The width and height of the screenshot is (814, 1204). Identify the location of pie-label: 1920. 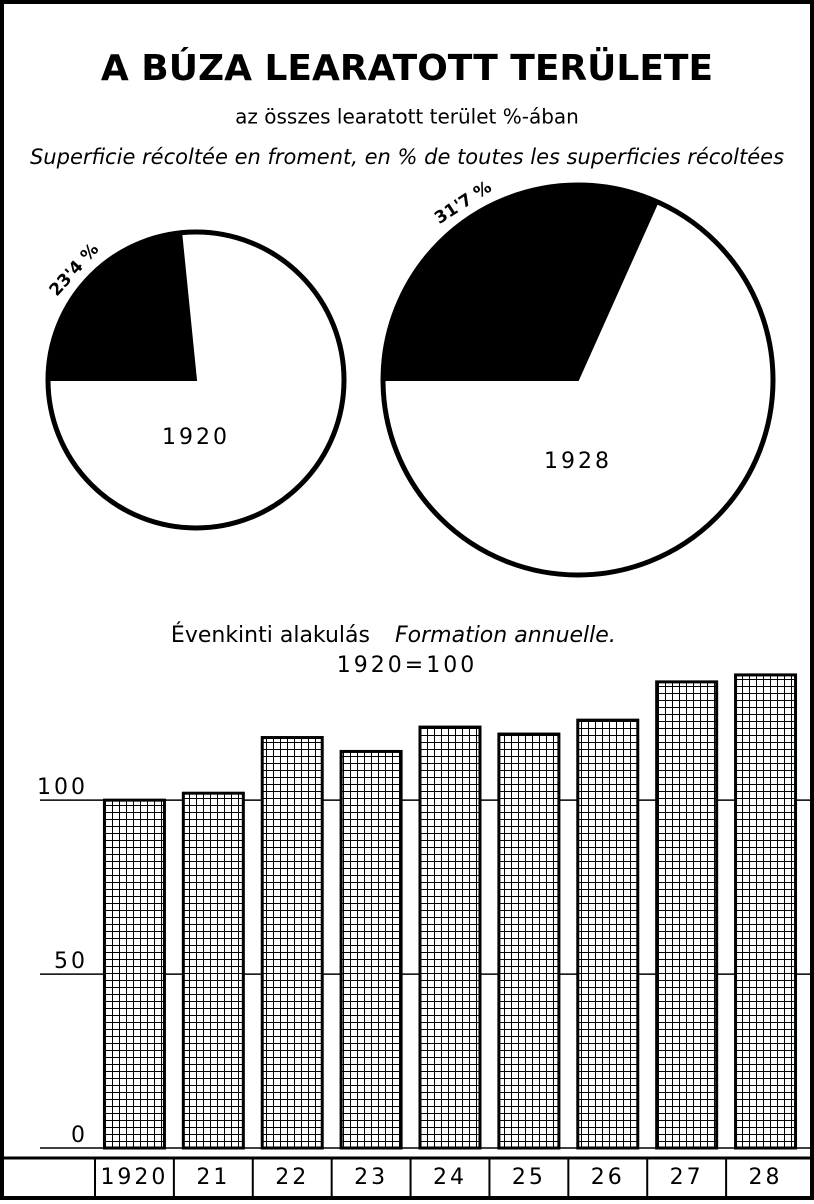
(196, 437).